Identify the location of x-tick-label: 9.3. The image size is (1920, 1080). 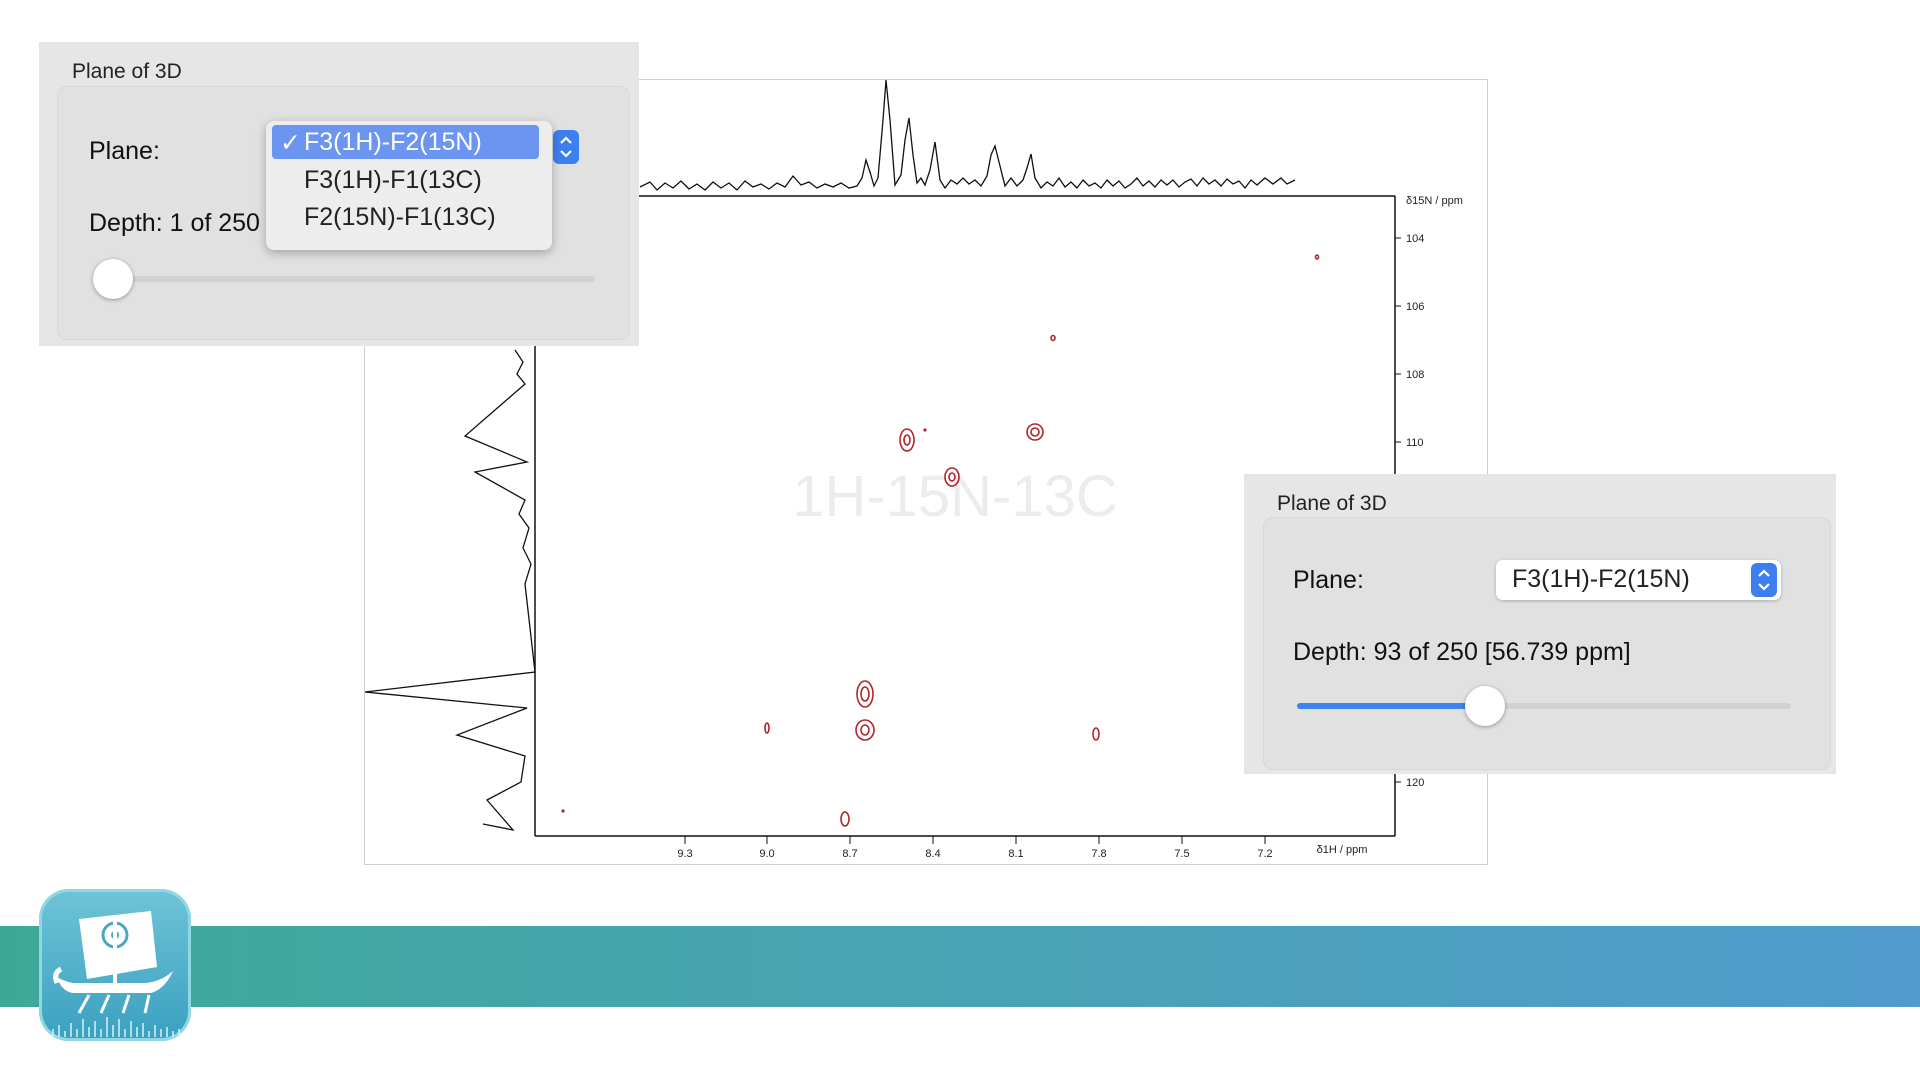
(684, 854).